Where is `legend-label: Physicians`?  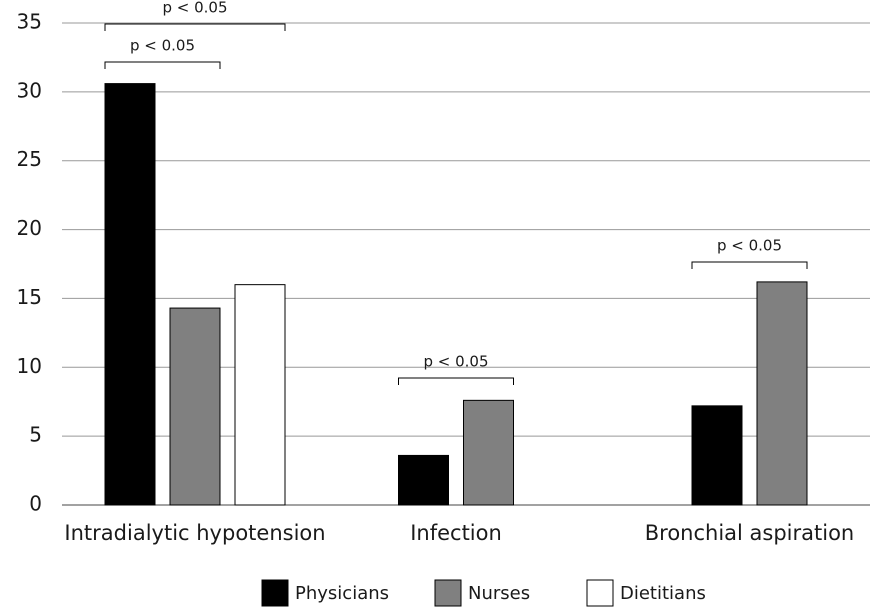 legend-label: Physicians is located at coordinates (342, 593).